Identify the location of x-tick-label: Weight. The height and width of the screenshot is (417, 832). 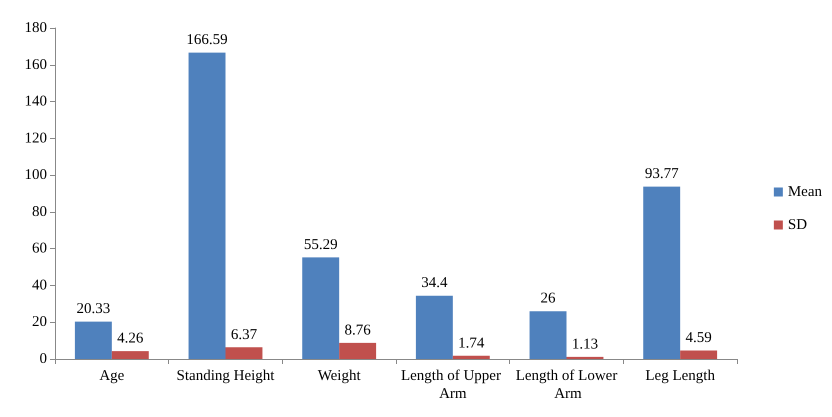
(340, 376).